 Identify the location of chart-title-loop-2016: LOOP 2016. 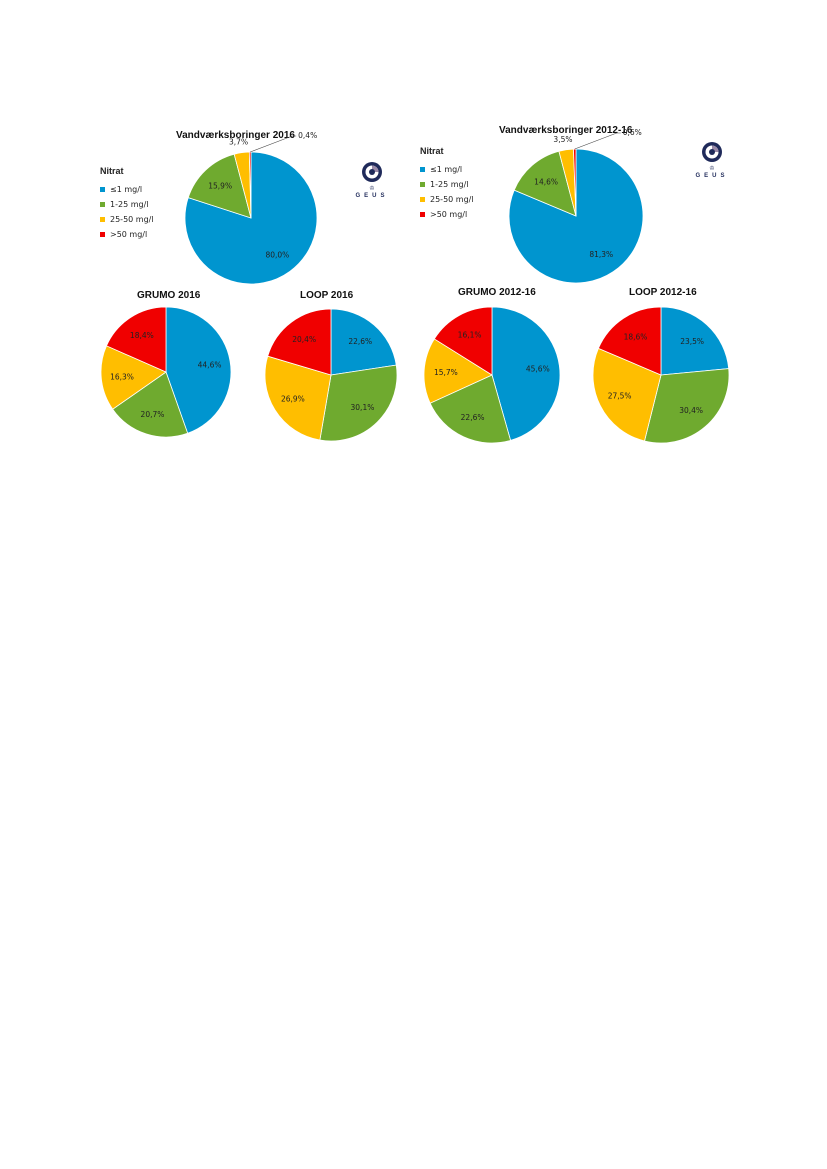
(327, 295).